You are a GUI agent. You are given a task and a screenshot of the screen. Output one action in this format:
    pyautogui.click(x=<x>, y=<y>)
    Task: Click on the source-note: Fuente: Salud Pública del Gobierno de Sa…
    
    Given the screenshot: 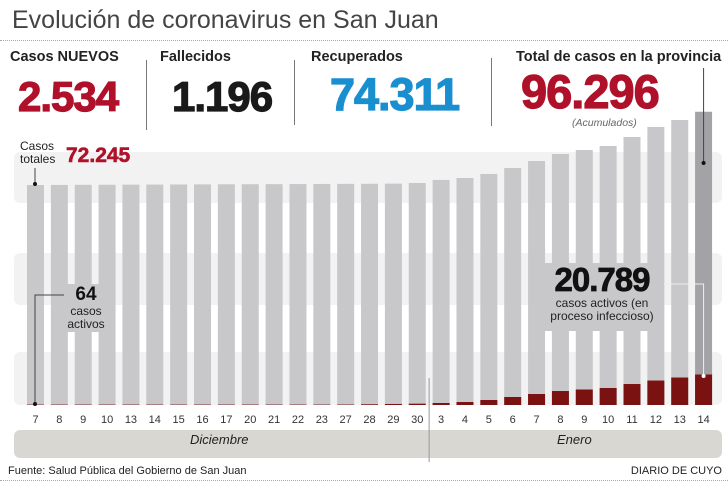 What is the action you would take?
    pyautogui.click(x=127, y=471)
    